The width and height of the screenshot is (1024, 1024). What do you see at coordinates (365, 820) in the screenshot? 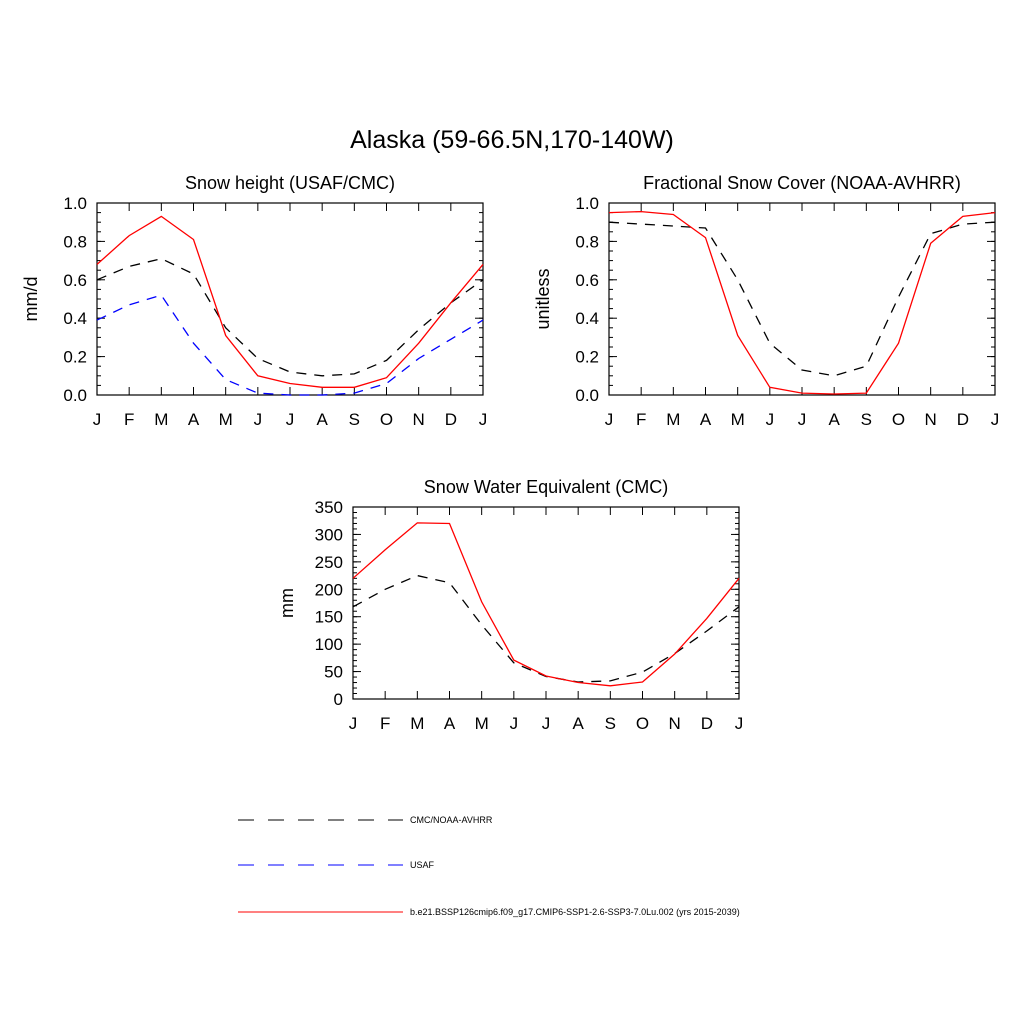
I see `legend-item-obs: CMC/NOAA-AVHRR` at bounding box center [365, 820].